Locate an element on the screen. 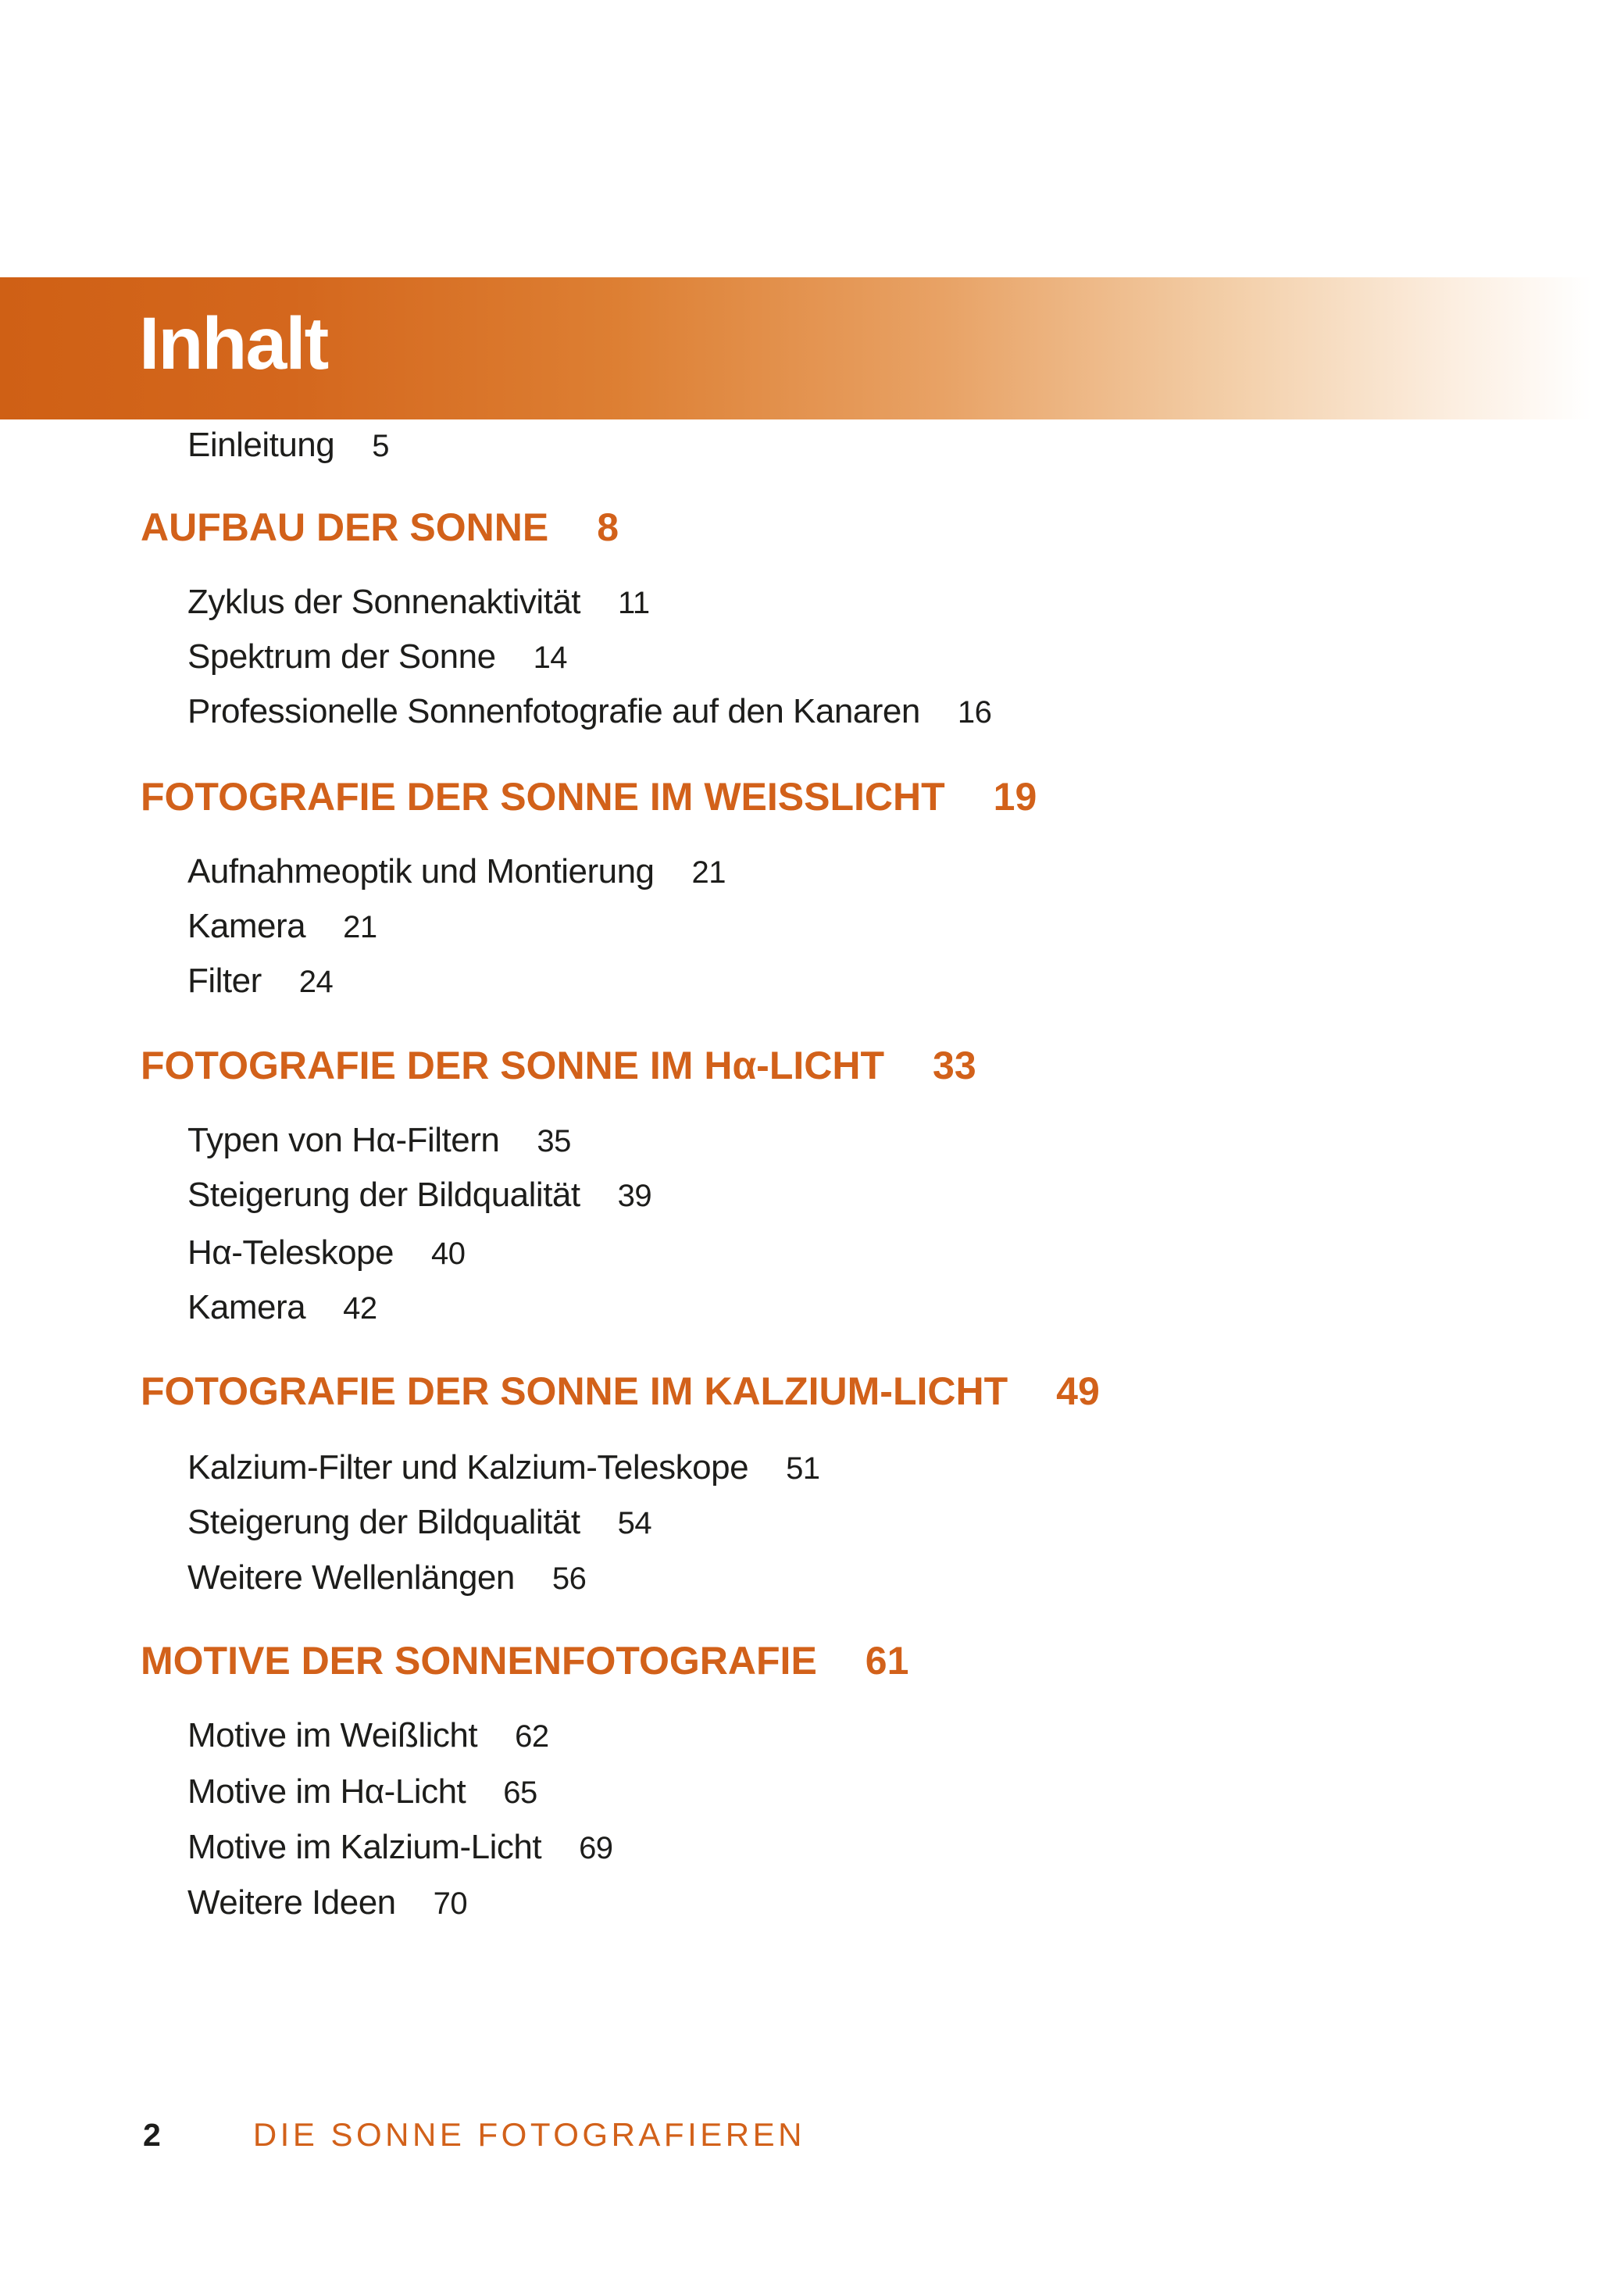 This screenshot has width=1624, height=2270. toc-entry: Steigerung der Bildqualität 39 is located at coordinates (419, 1195).